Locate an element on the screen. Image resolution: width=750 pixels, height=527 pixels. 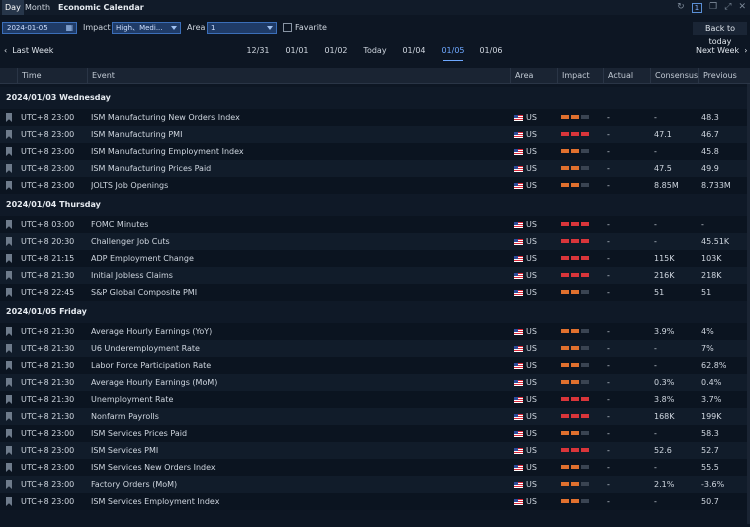
table-row: UTC+8 03:00 FOMC Minutes US - - - is located at coordinates (375, 224).